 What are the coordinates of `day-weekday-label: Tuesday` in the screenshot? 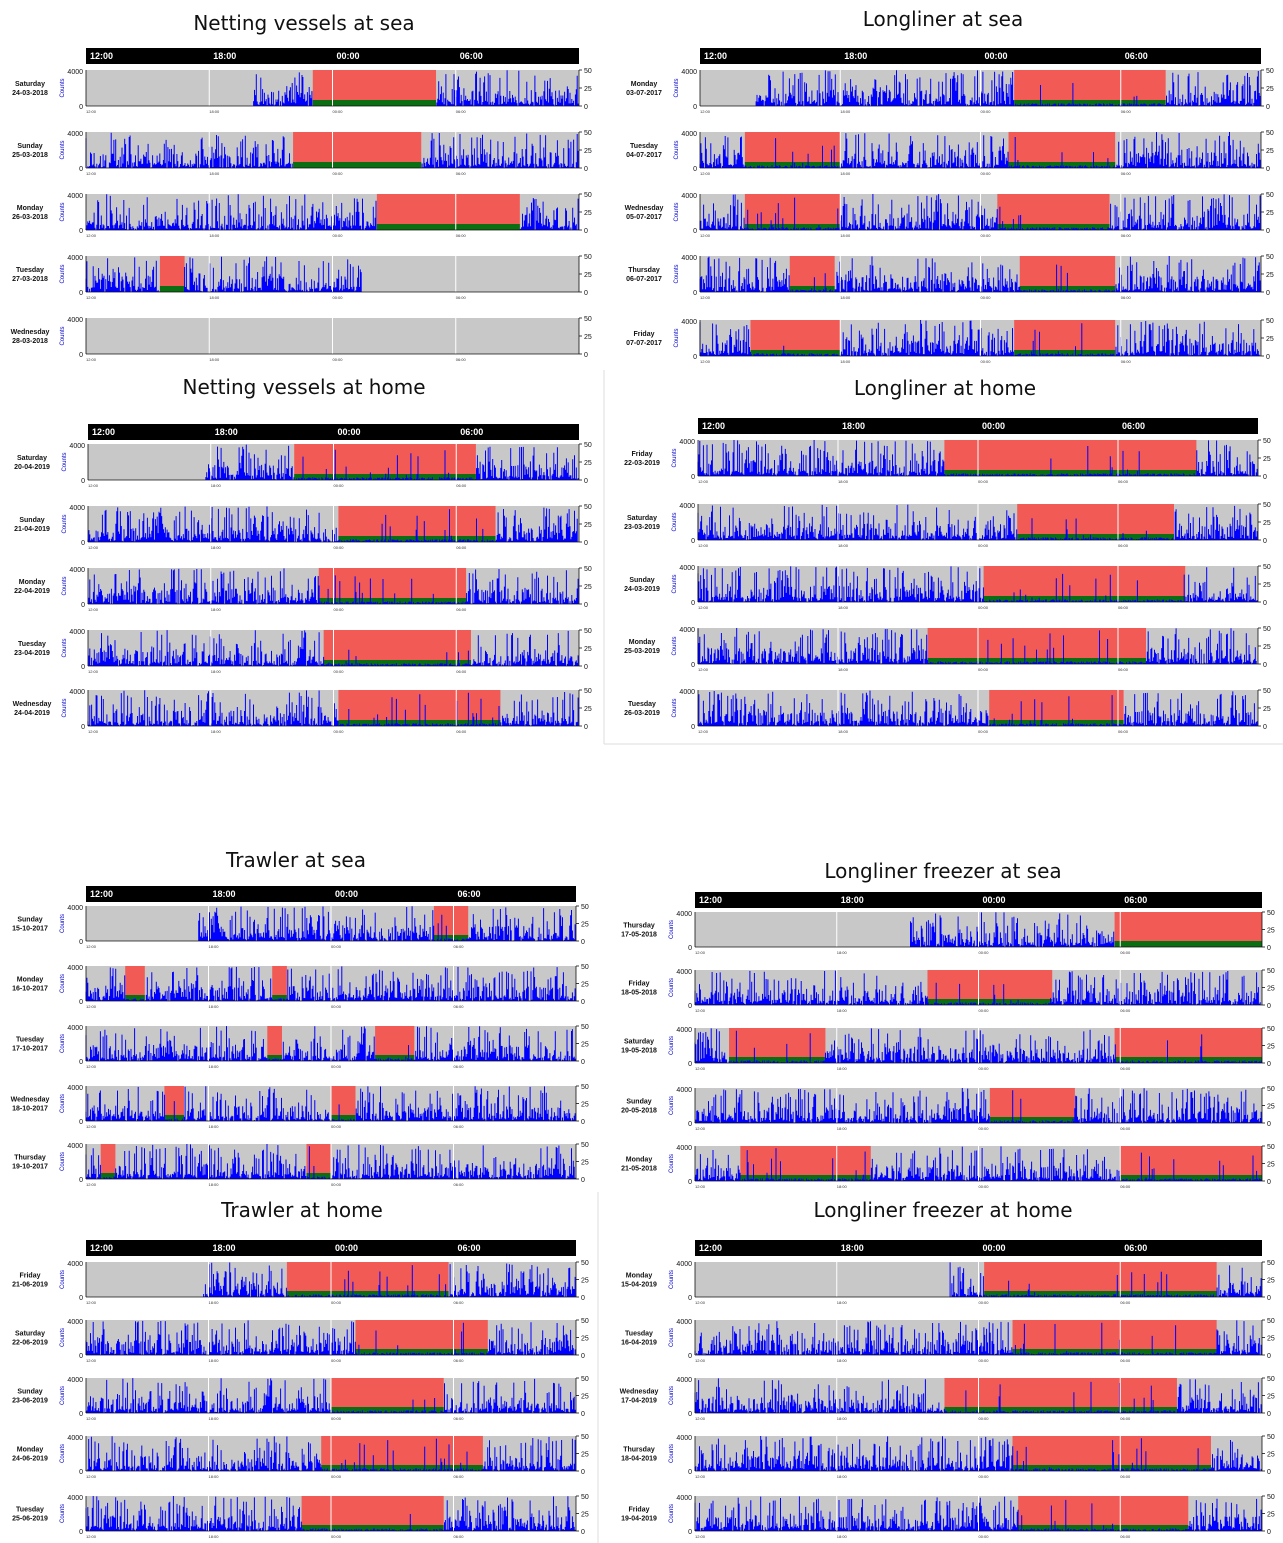 It's located at (32, 644).